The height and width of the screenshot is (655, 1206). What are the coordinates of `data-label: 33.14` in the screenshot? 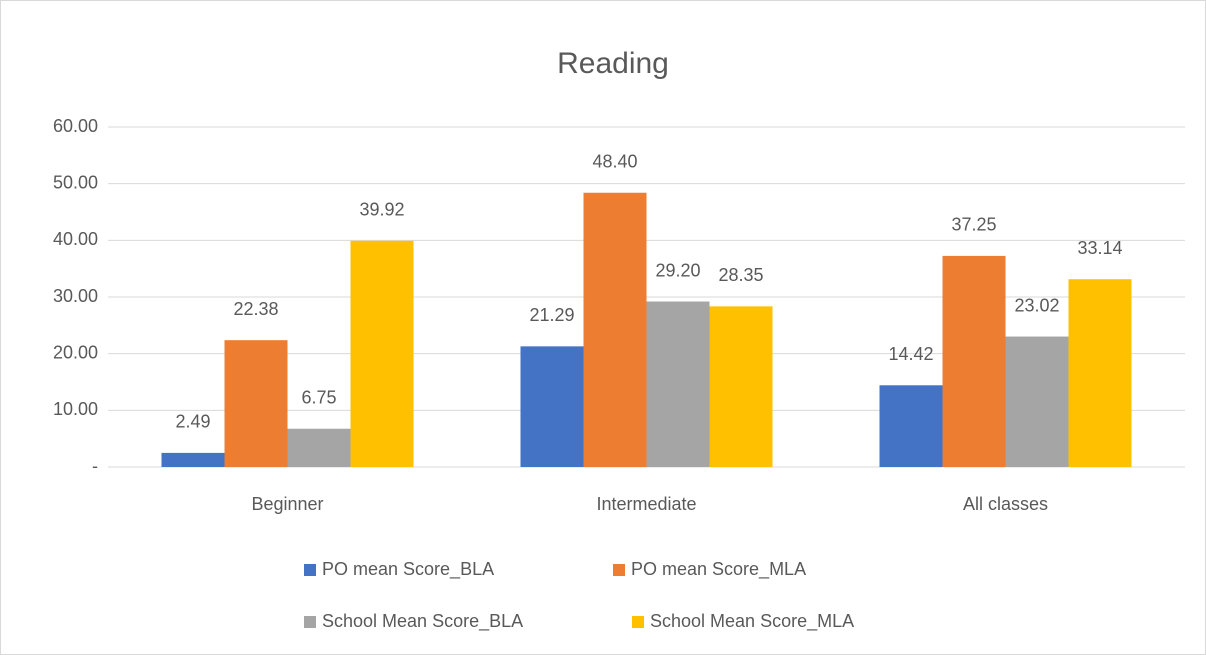 It's located at (1099, 248).